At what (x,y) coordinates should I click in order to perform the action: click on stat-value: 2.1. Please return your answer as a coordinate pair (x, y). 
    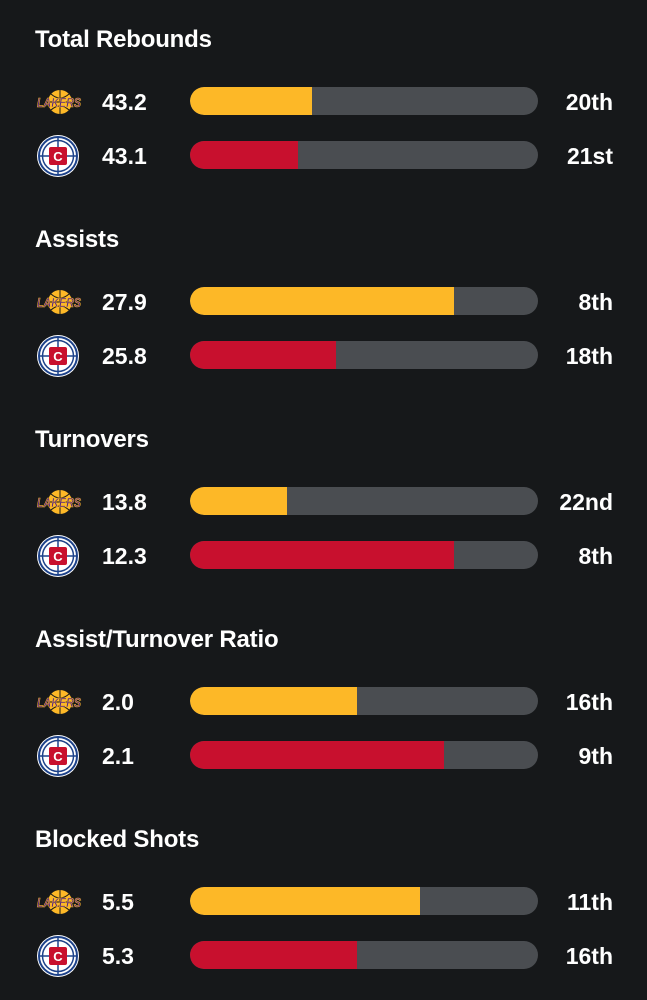
    Looking at the image, I should click on (118, 756).